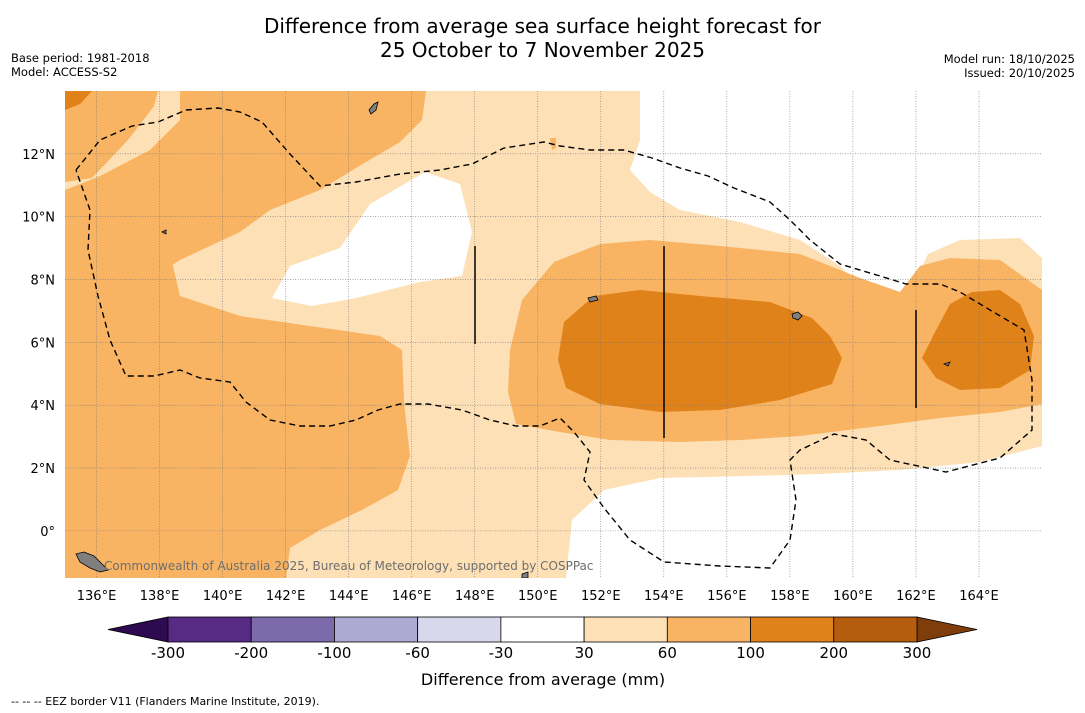 The height and width of the screenshot is (713, 1085). What do you see at coordinates (947, 629) in the screenshot?
I see `colorbar-over-arrow` at bounding box center [947, 629].